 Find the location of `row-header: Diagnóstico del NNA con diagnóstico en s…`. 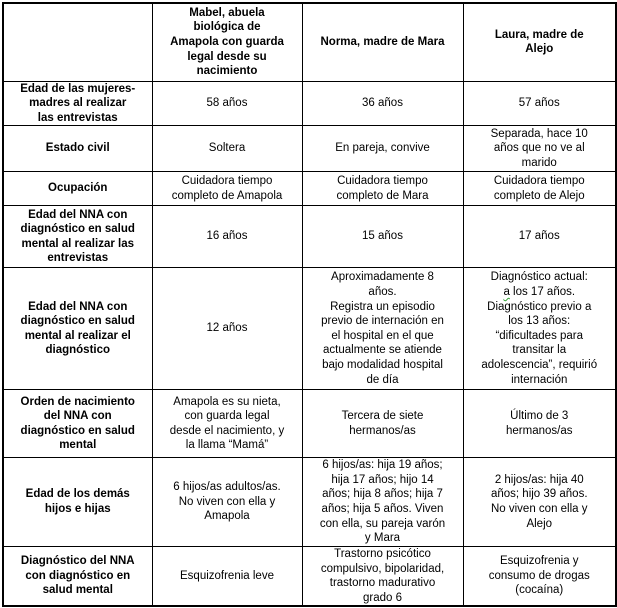

row-header: Diagnóstico del NNA con diagnóstico en s… is located at coordinates (77, 576).